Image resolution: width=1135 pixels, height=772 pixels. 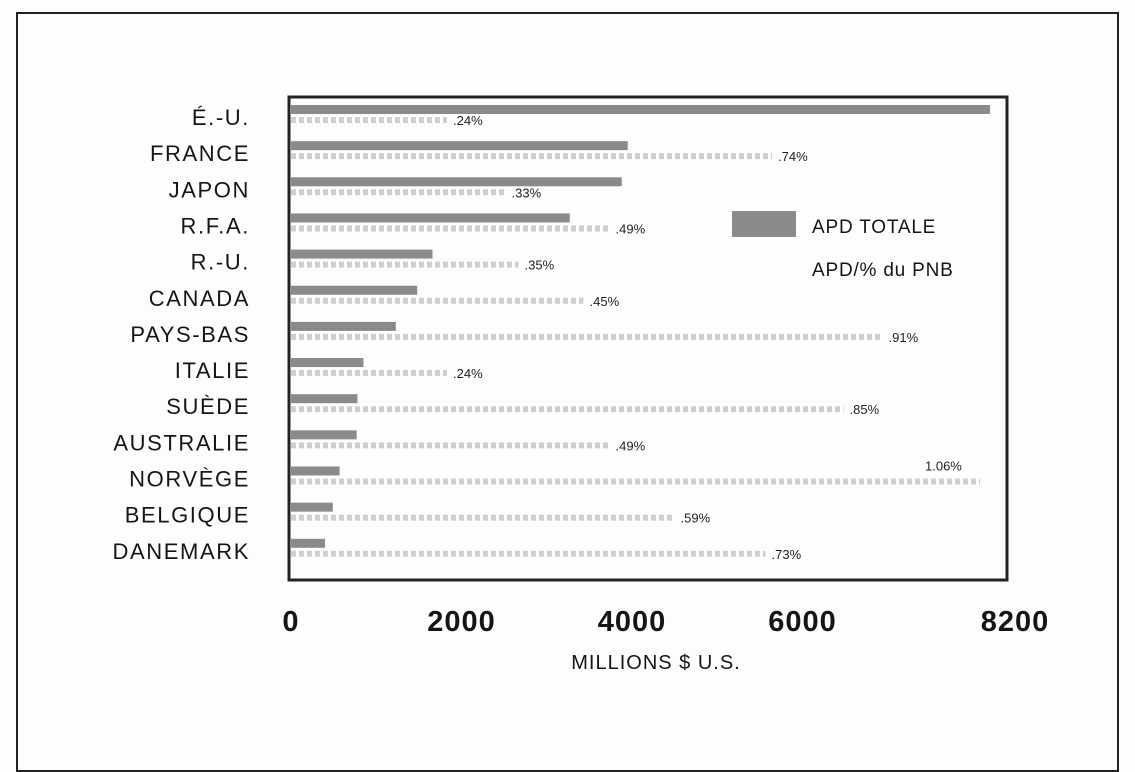 What do you see at coordinates (181, 442) in the screenshot?
I see `category-label: AUSTRALIE` at bounding box center [181, 442].